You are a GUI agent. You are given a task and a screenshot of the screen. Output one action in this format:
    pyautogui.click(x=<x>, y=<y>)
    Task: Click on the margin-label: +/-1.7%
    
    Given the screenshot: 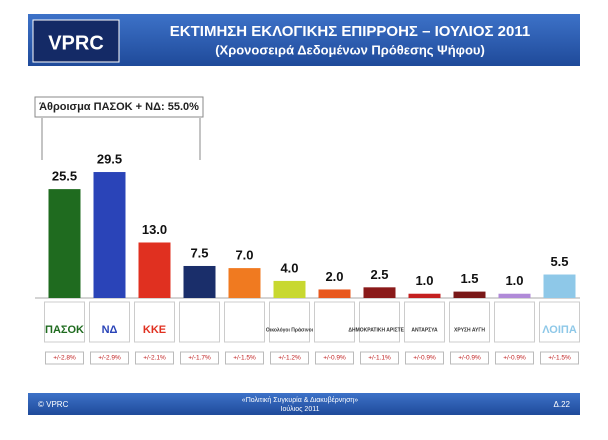 What is the action you would take?
    pyautogui.click(x=199, y=358)
    